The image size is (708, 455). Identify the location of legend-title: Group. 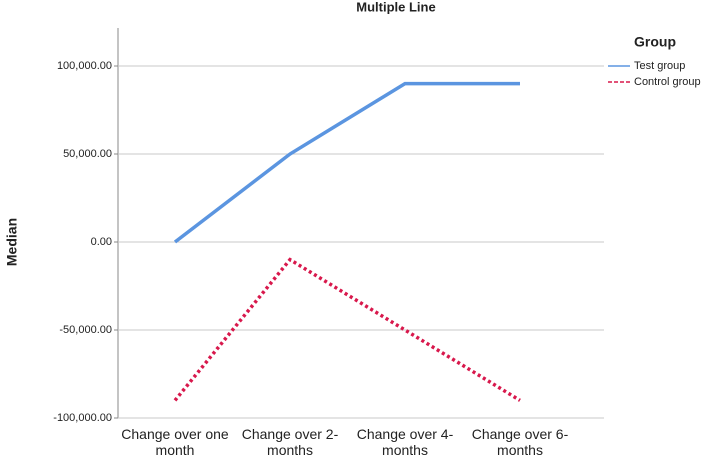
(655, 42).